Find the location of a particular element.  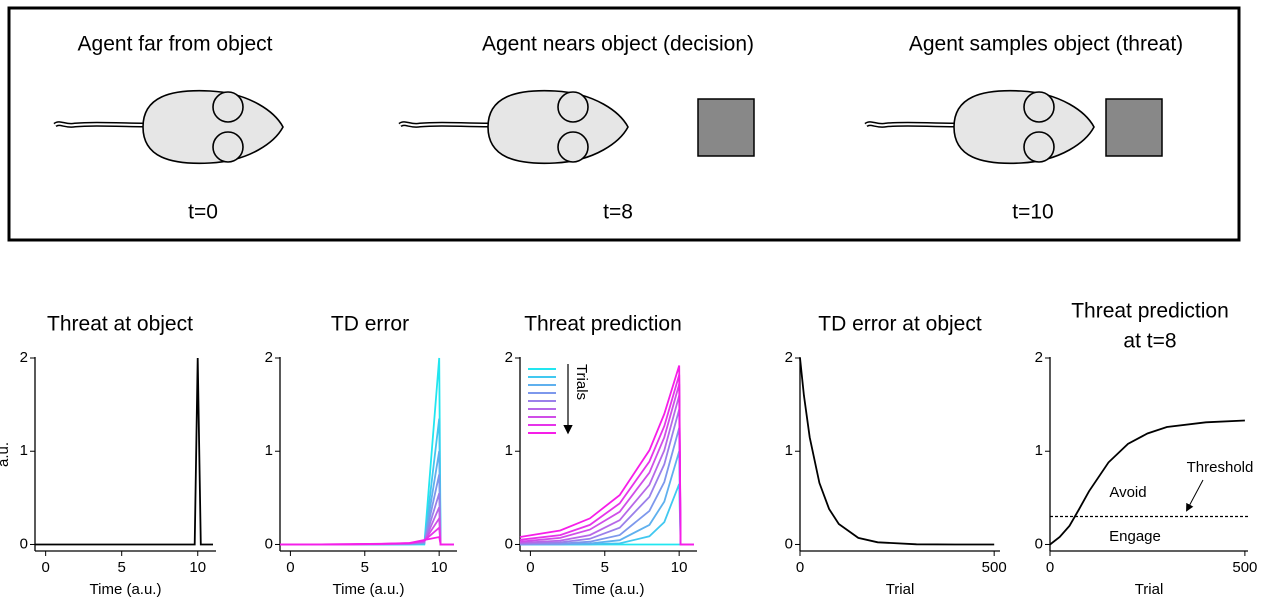

scene-time: t=0 is located at coordinates (203, 212).